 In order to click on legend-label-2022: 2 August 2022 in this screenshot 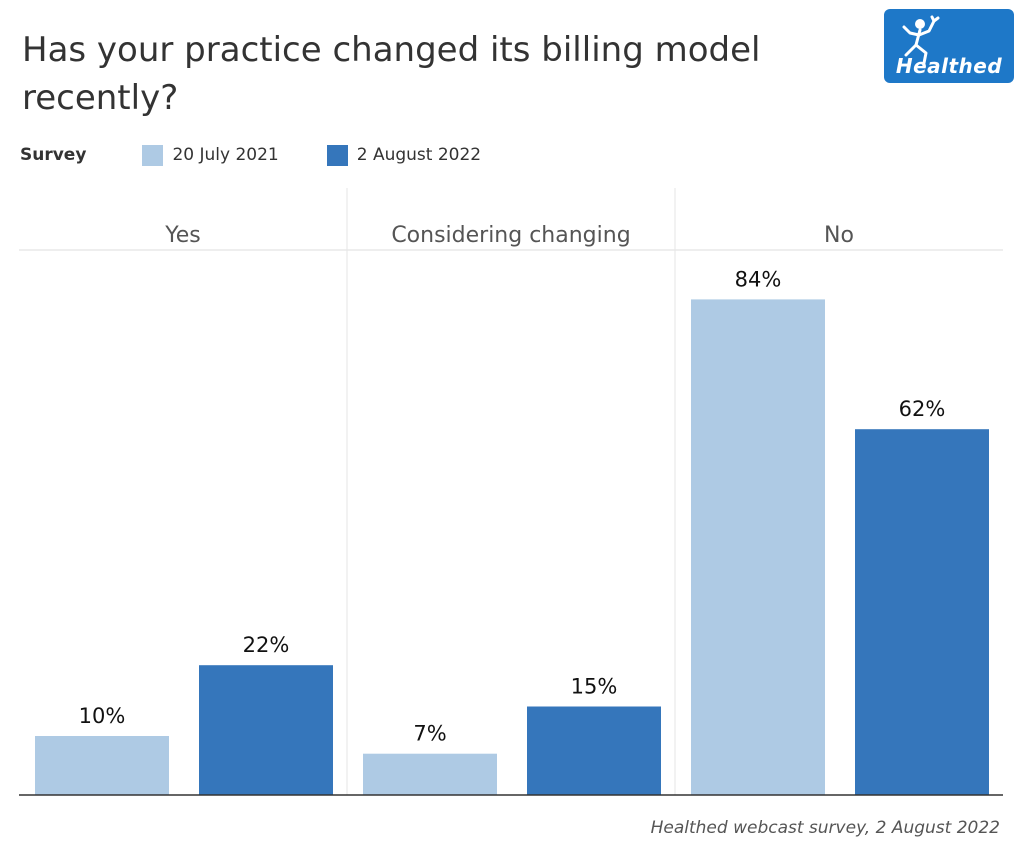, I will do `click(419, 155)`.